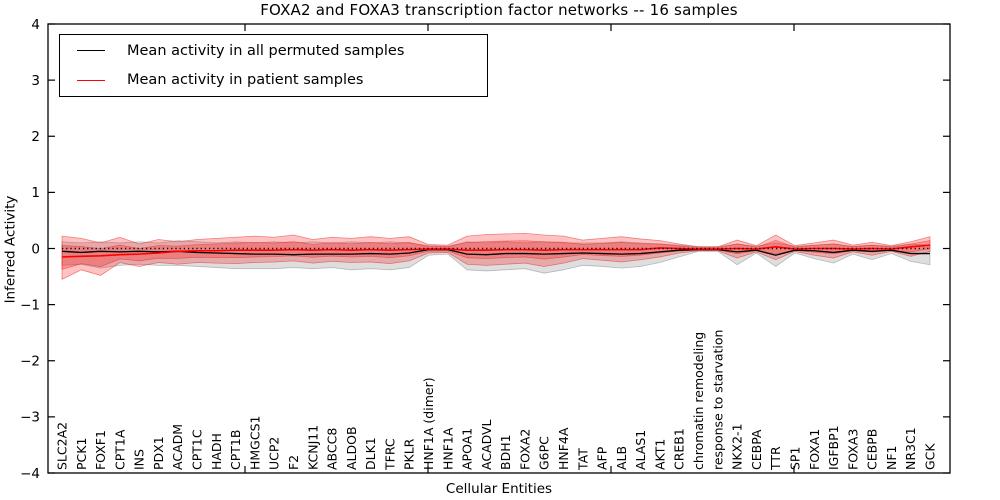  I want to click on y-tick-label: 4, so click(35, 25).